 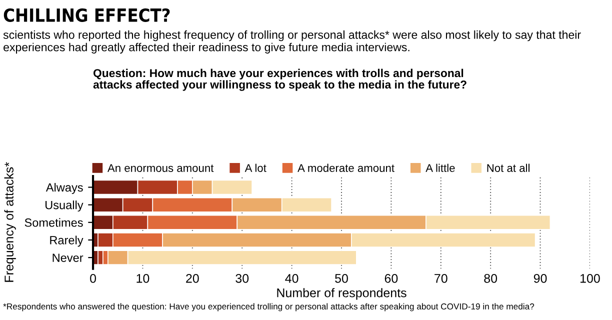 I want to click on y-tick-label: Usually, so click(x=65, y=206).